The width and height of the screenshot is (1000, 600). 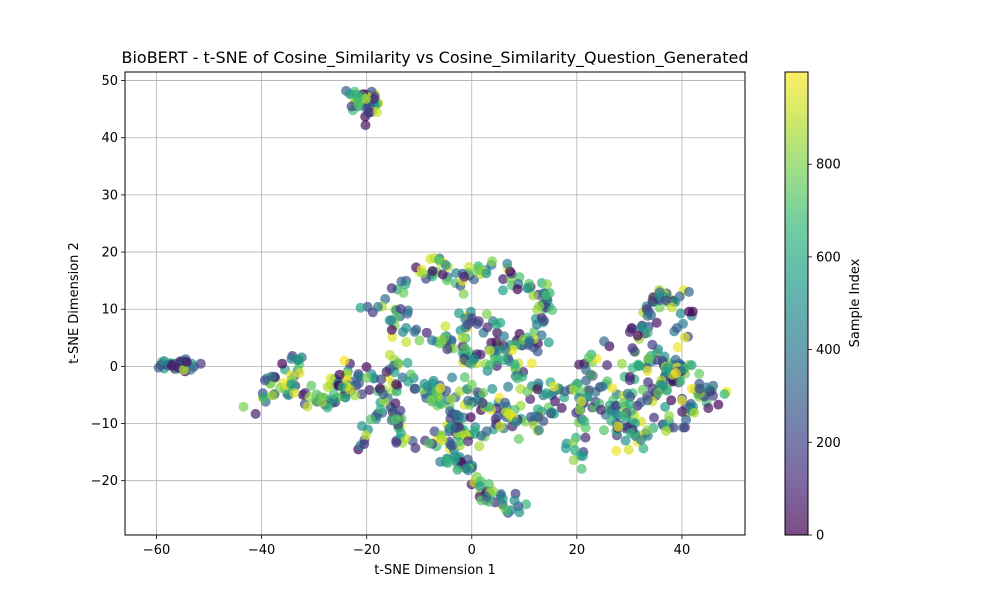 What do you see at coordinates (261, 550) in the screenshot?
I see `x-tick-label: −40` at bounding box center [261, 550].